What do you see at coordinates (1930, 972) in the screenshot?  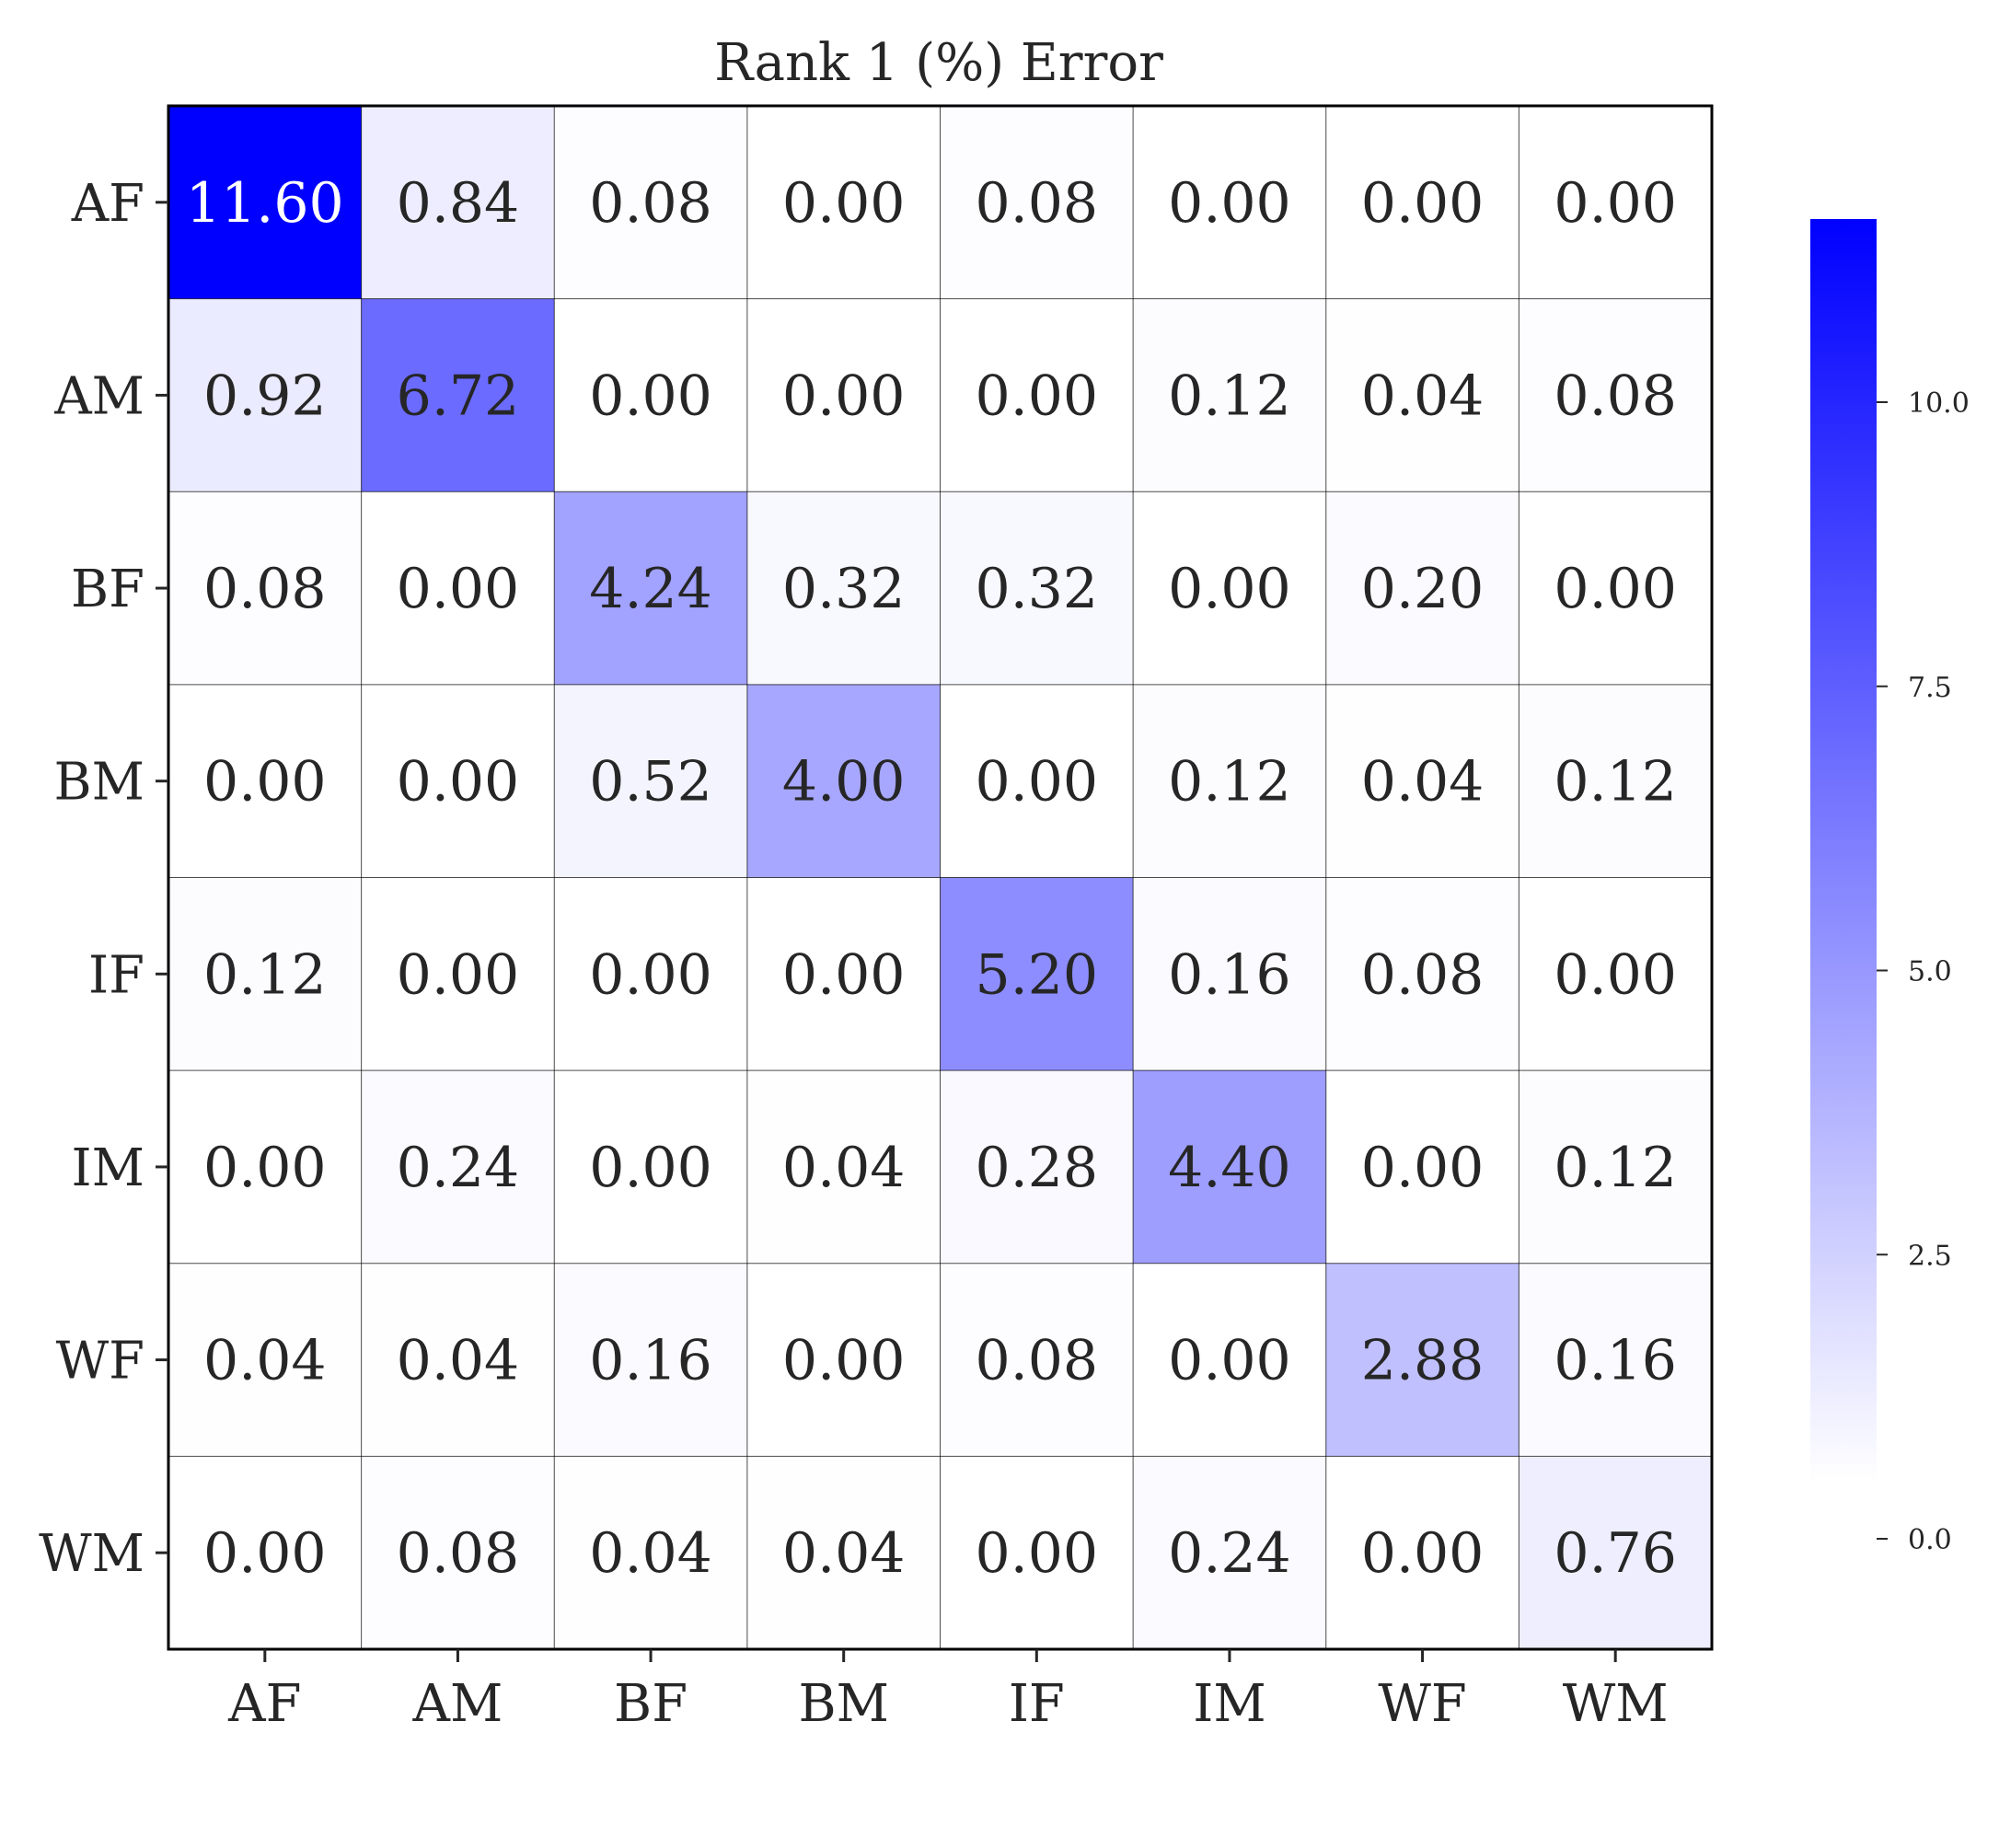 I see `colorbar-tick-label: 5.0` at bounding box center [1930, 972].